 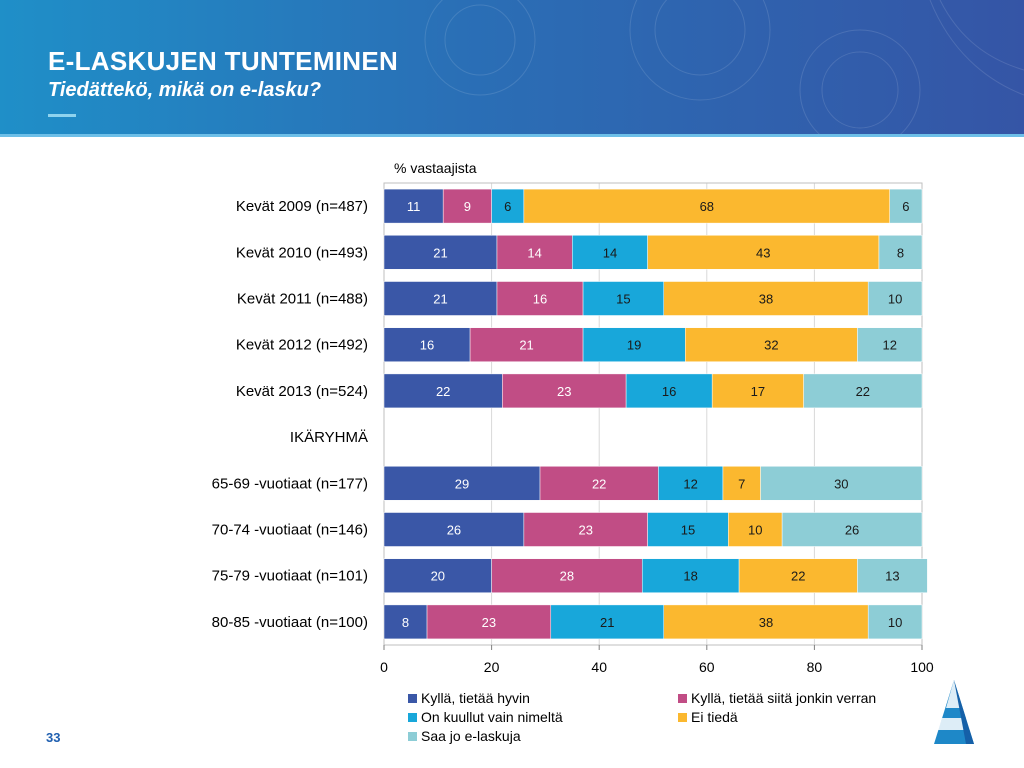 I want to click on data-label: 32, so click(x=771, y=345).